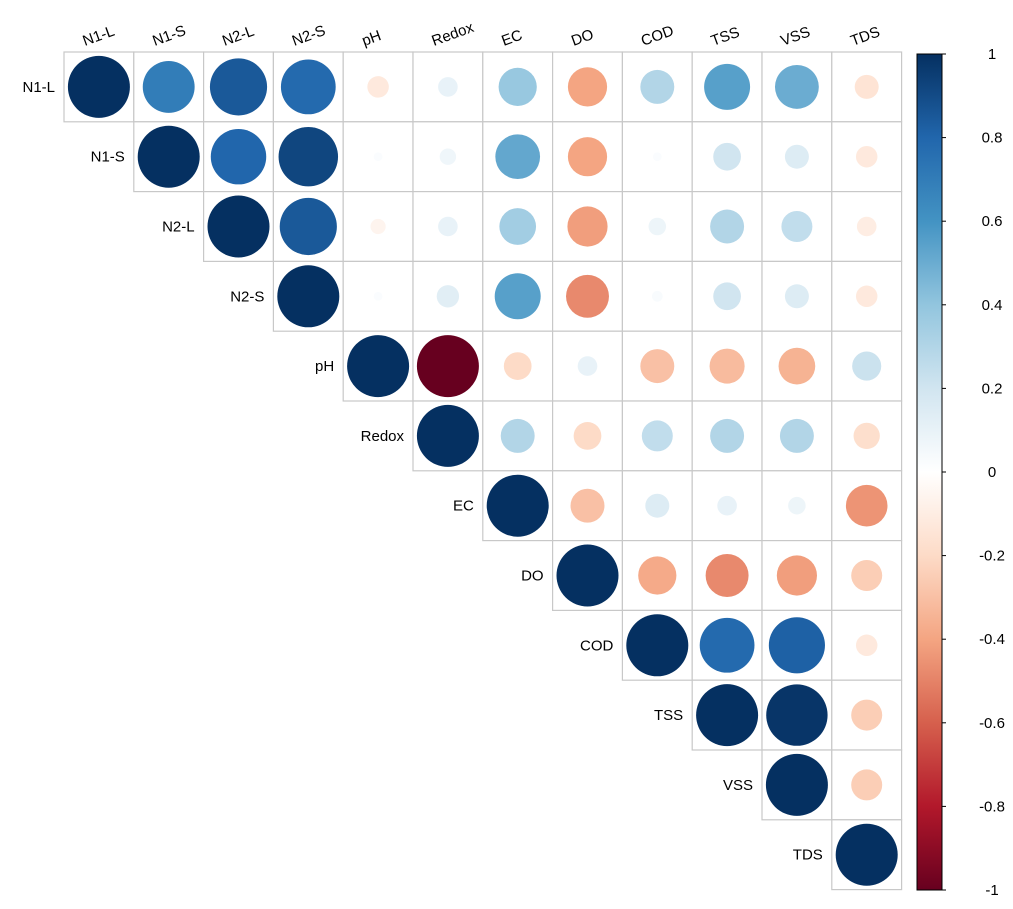  Describe the element at coordinates (796, 645) in the screenshot. I see `corr-circle-COD-VSS` at that location.